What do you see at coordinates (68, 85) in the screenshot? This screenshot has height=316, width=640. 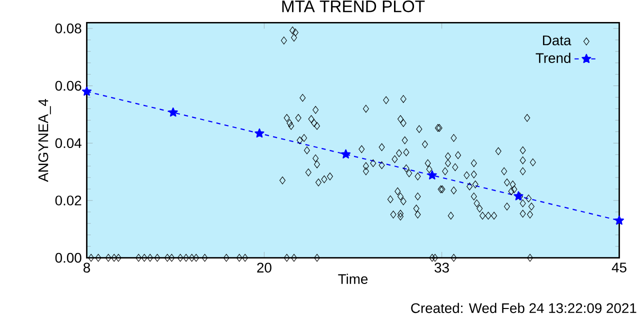 I see `y-tick-label: 0.06` at bounding box center [68, 85].